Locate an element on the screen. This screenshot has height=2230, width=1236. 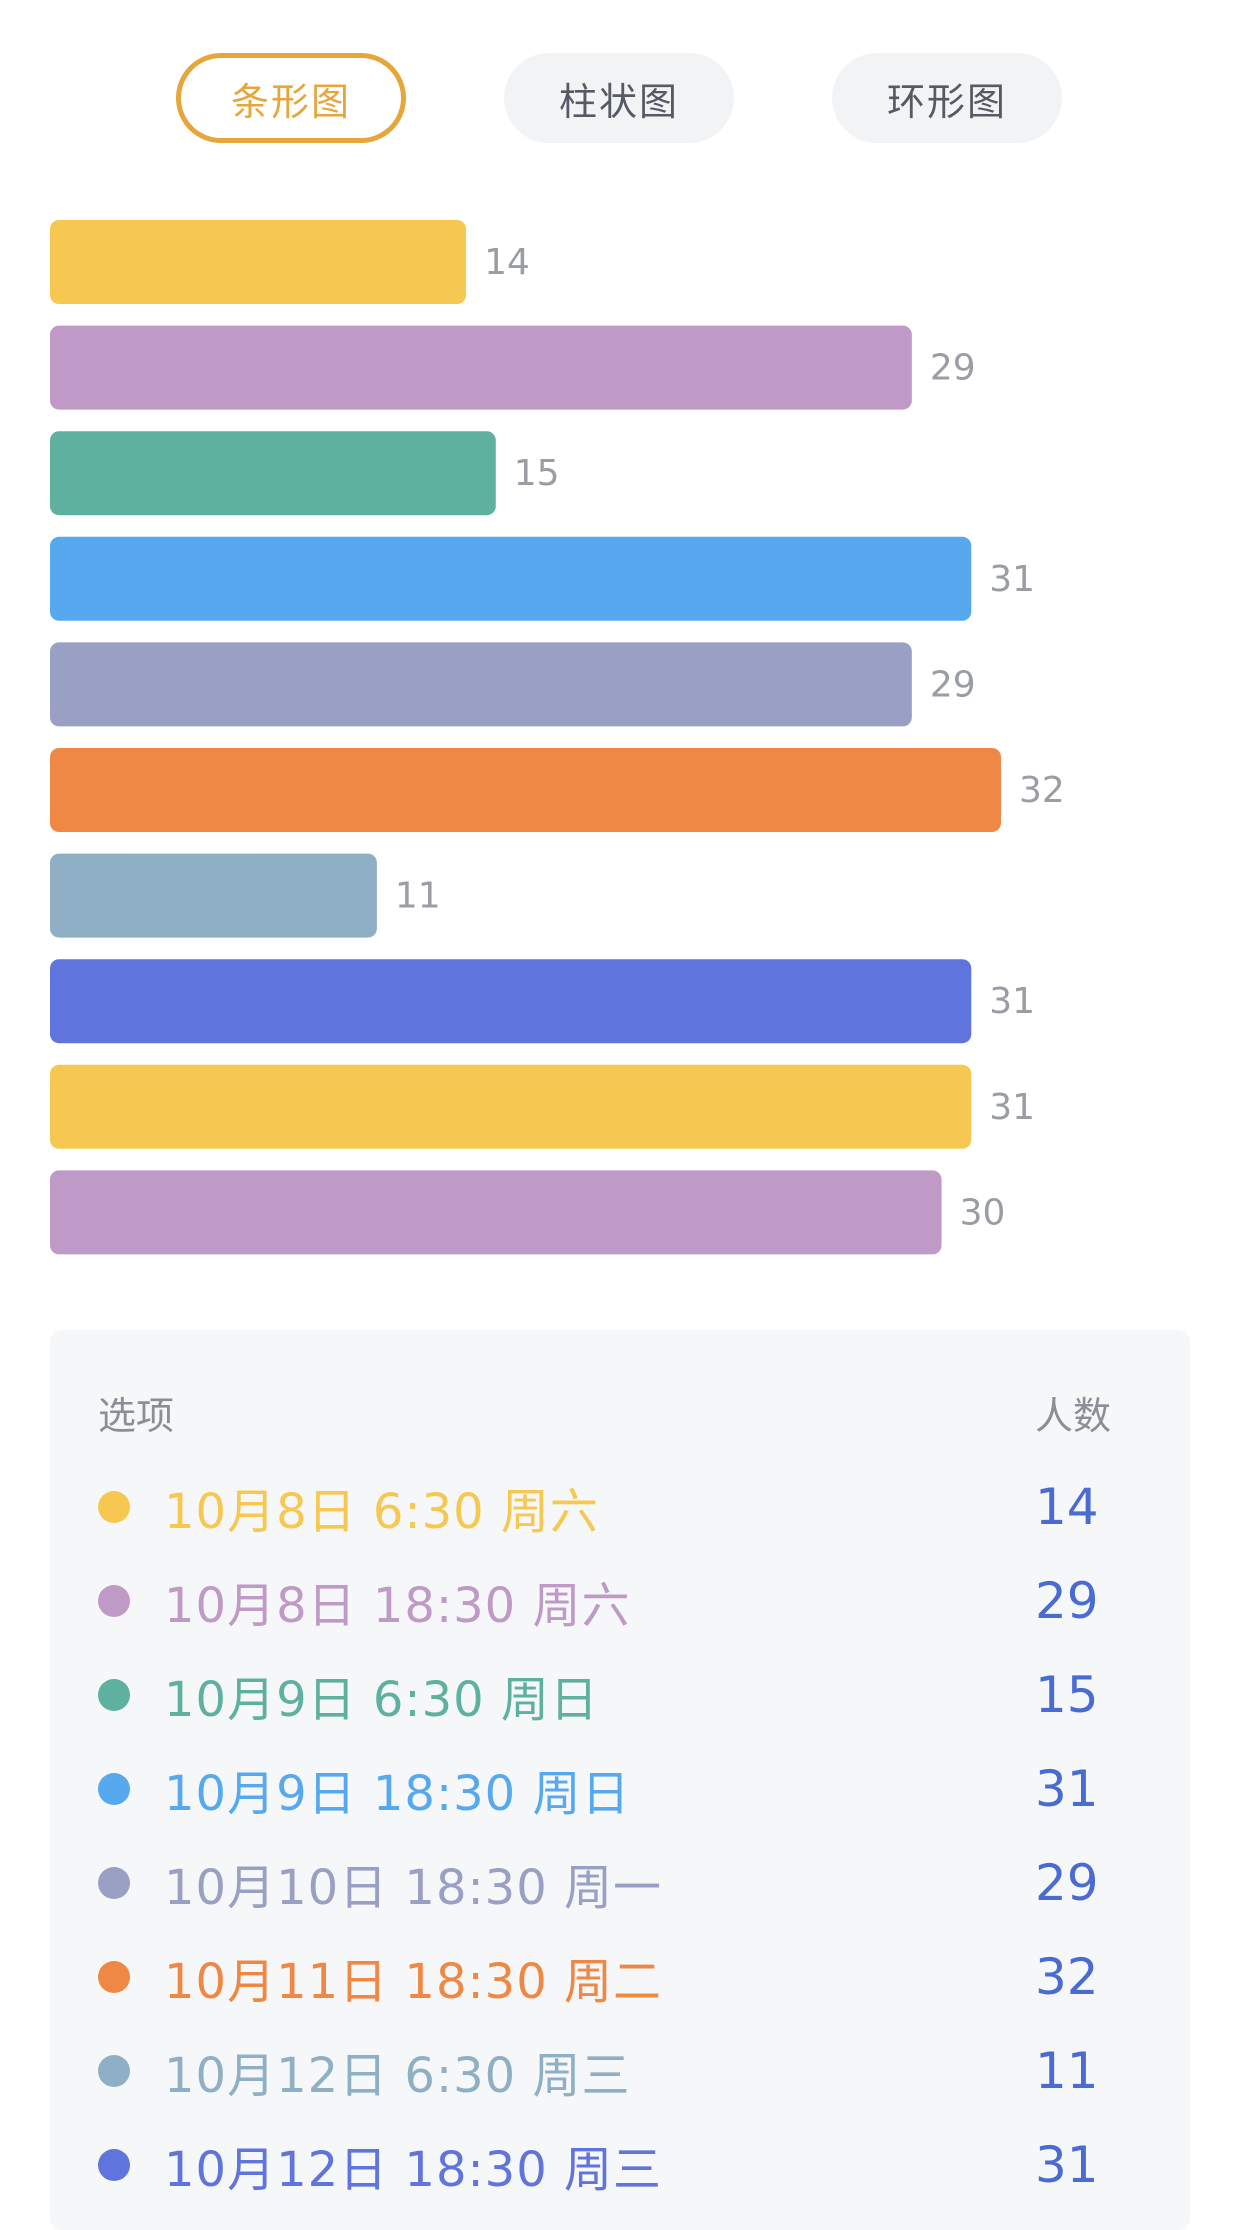
row-option-label: 10月11日 18:30 周二 is located at coordinates (413, 1982).